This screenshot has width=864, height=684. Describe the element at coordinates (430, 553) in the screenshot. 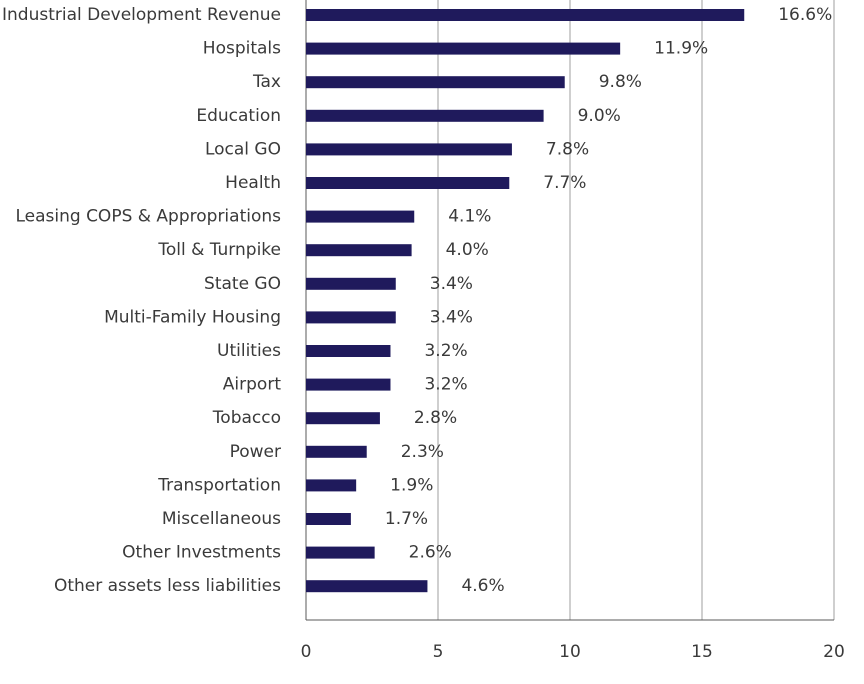

I see `value-label: 2.6%` at that location.